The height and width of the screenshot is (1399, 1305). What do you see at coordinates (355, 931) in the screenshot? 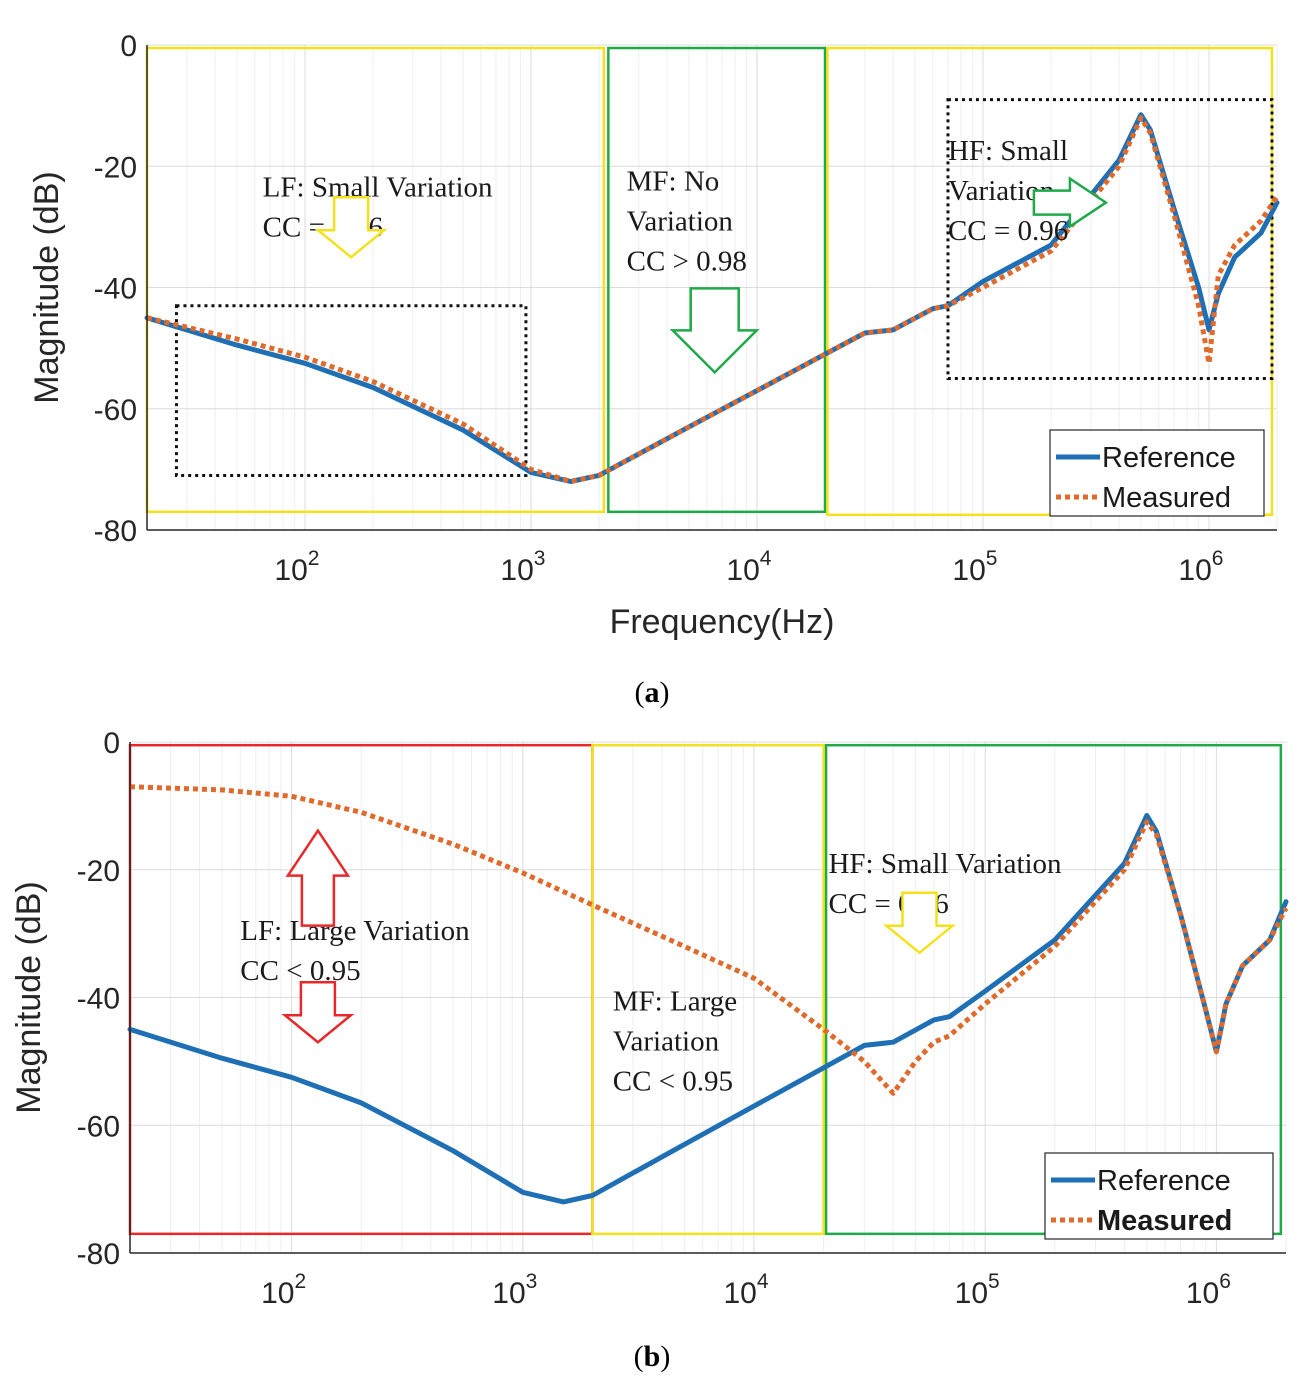
I see `annotation-line: LF: Large Variation` at bounding box center [355, 931].